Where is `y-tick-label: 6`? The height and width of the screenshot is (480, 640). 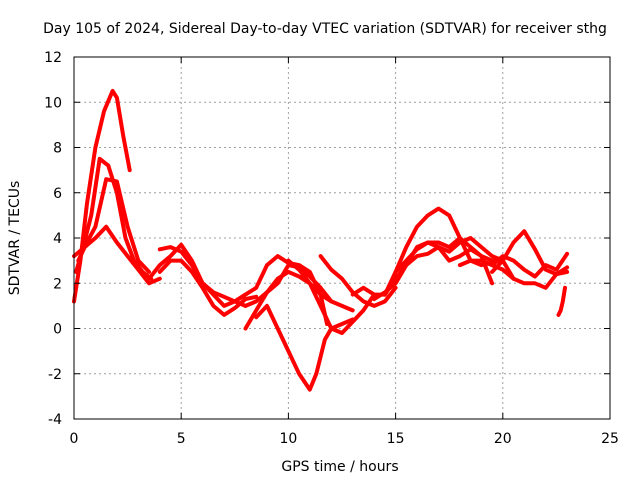
y-tick-label: 6 is located at coordinates (57, 194).